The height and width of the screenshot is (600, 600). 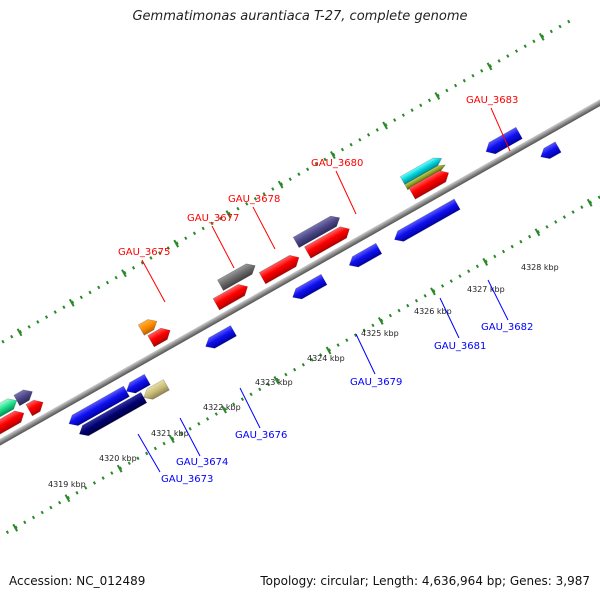 What do you see at coordinates (254, 199) in the screenshot?
I see `forward-gene-label: GAU_3678` at bounding box center [254, 199].